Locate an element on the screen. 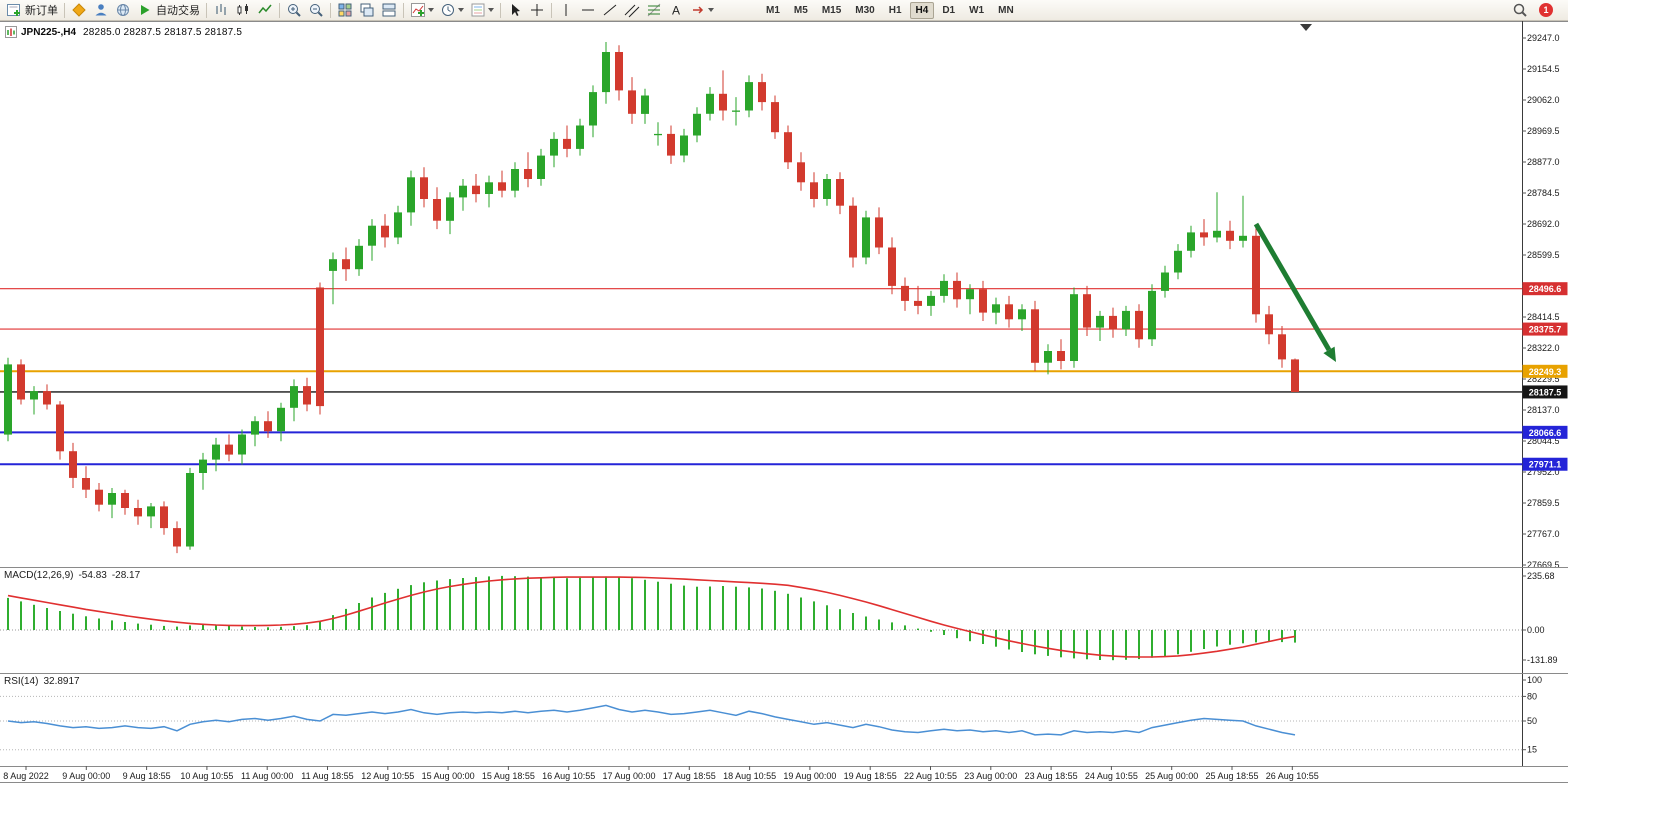 Image resolution: width=1678 pixels, height=836 pixels. price-axis-label: 27669.5 is located at coordinates (1543, 565).